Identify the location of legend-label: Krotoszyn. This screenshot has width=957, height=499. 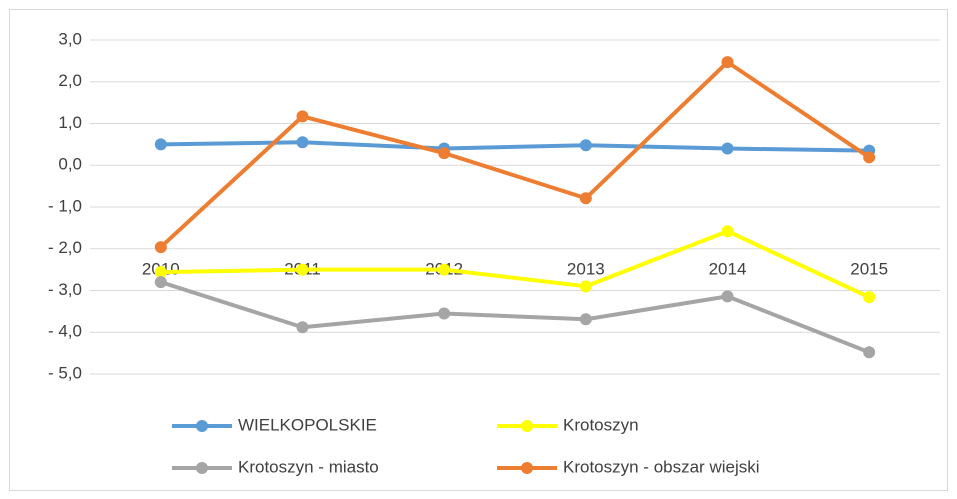
(601, 424).